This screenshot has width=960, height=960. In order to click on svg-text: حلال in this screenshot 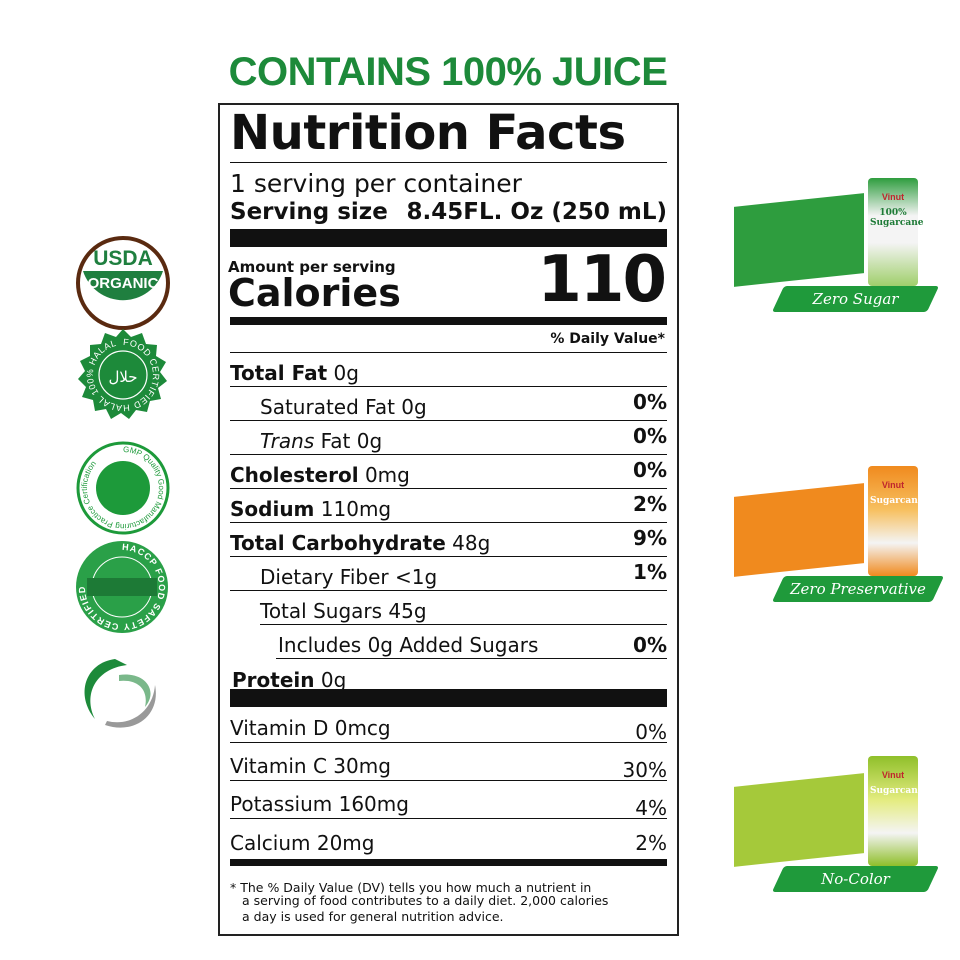, I will do `click(122, 377)`.